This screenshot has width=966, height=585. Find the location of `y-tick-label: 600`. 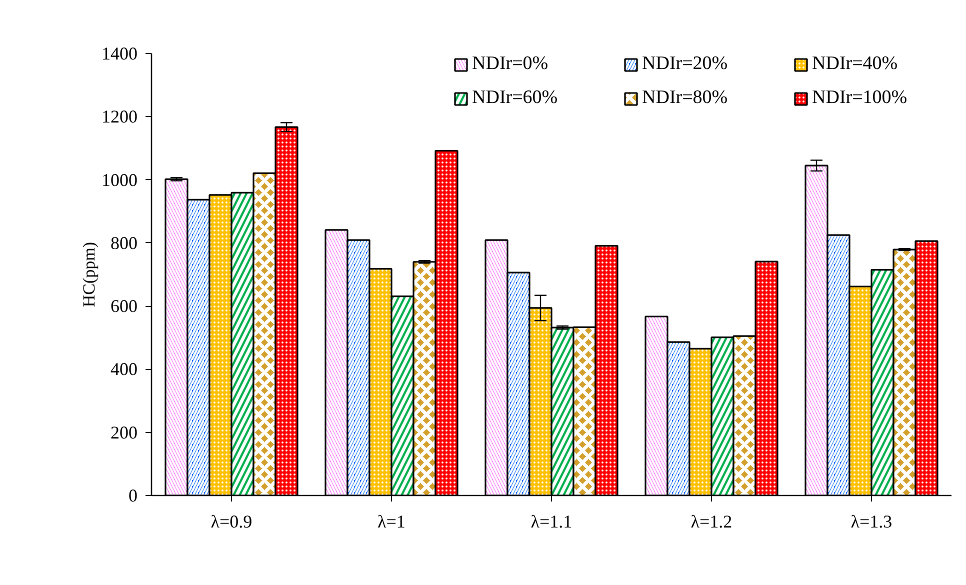

y-tick-label: 600 is located at coordinates (124, 306).